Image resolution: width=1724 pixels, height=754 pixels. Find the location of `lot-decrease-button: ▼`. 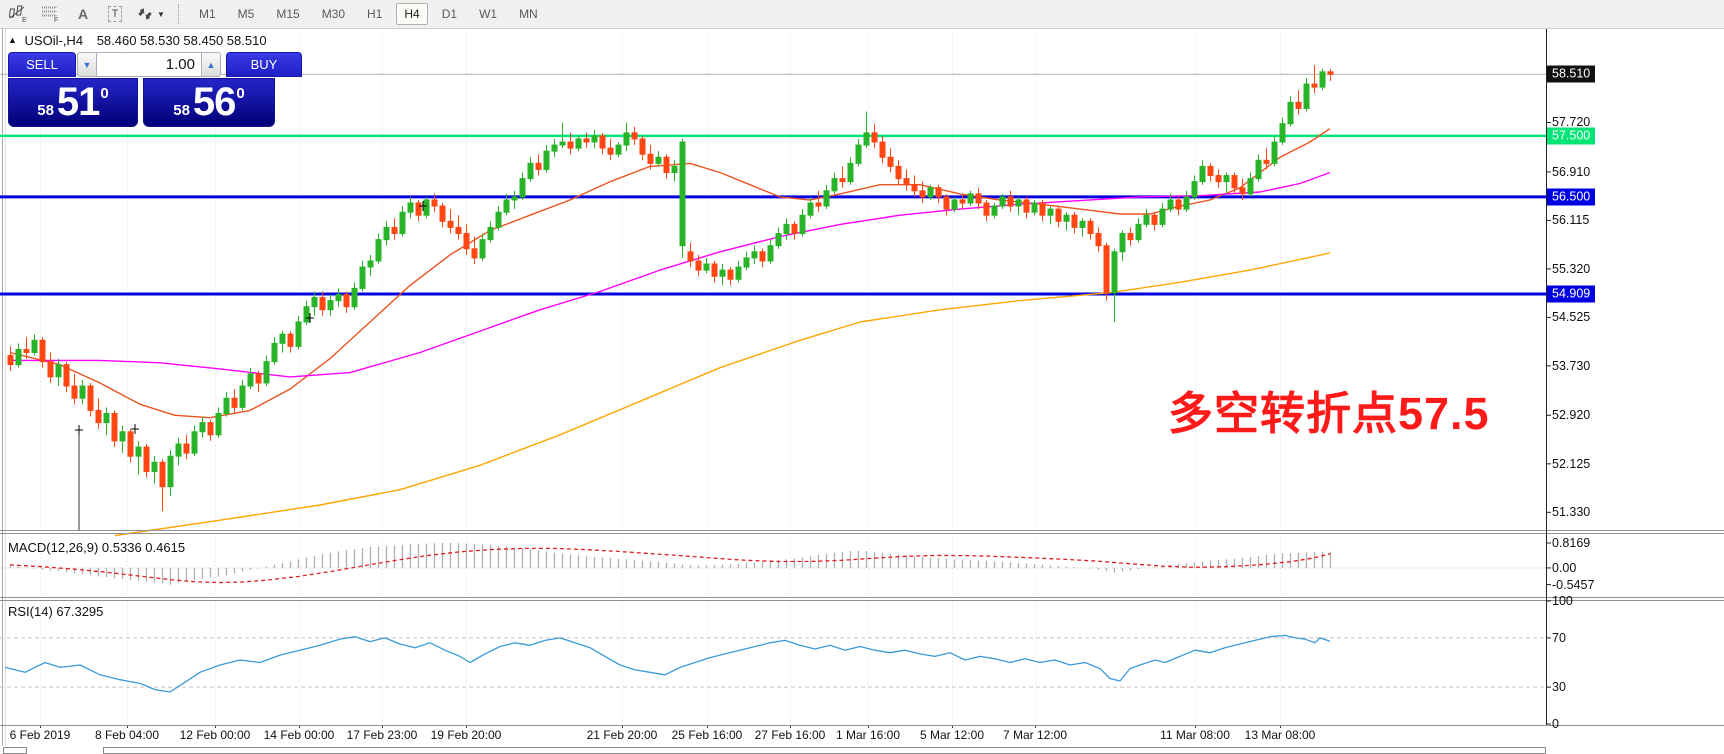

lot-decrease-button: ▼ is located at coordinates (87, 64).